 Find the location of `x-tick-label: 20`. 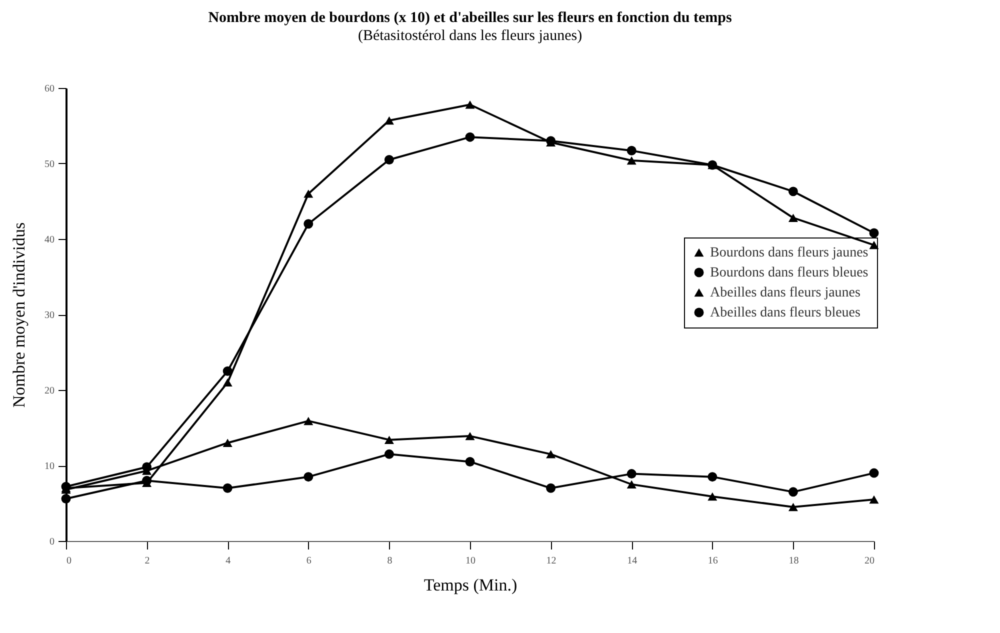

x-tick-label: 20 is located at coordinates (869, 561).